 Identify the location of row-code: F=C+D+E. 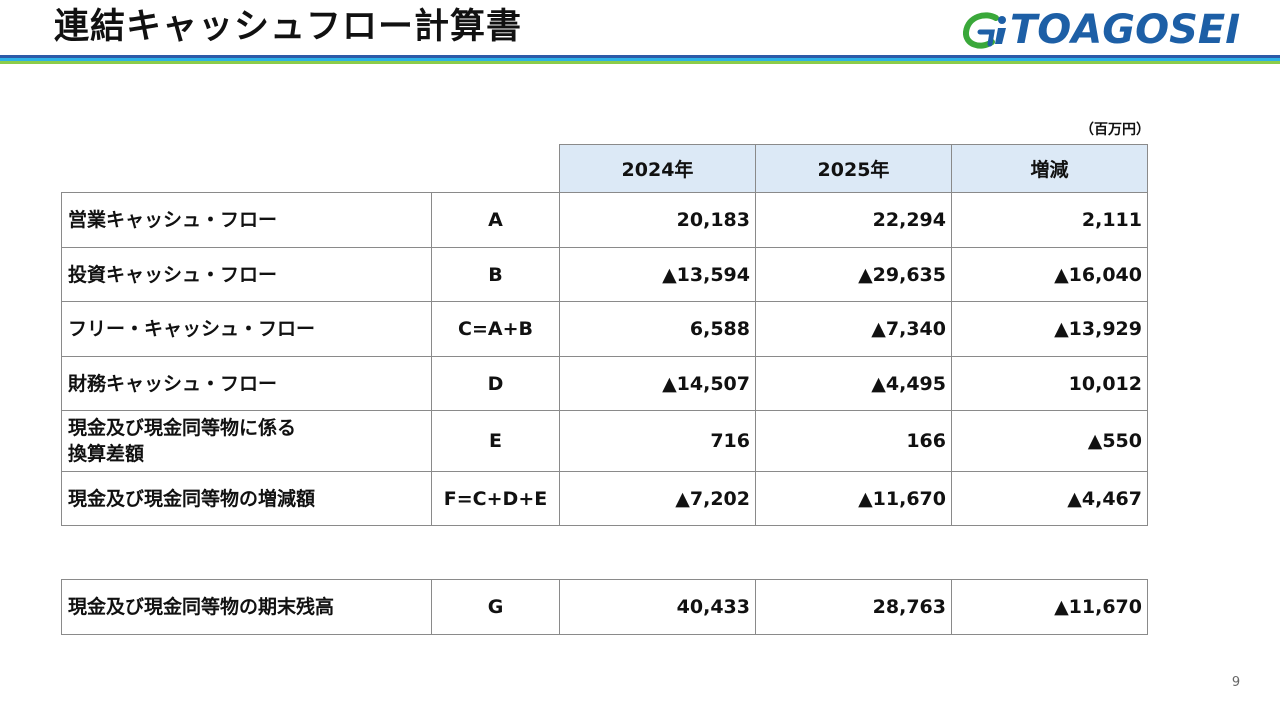
(495, 498).